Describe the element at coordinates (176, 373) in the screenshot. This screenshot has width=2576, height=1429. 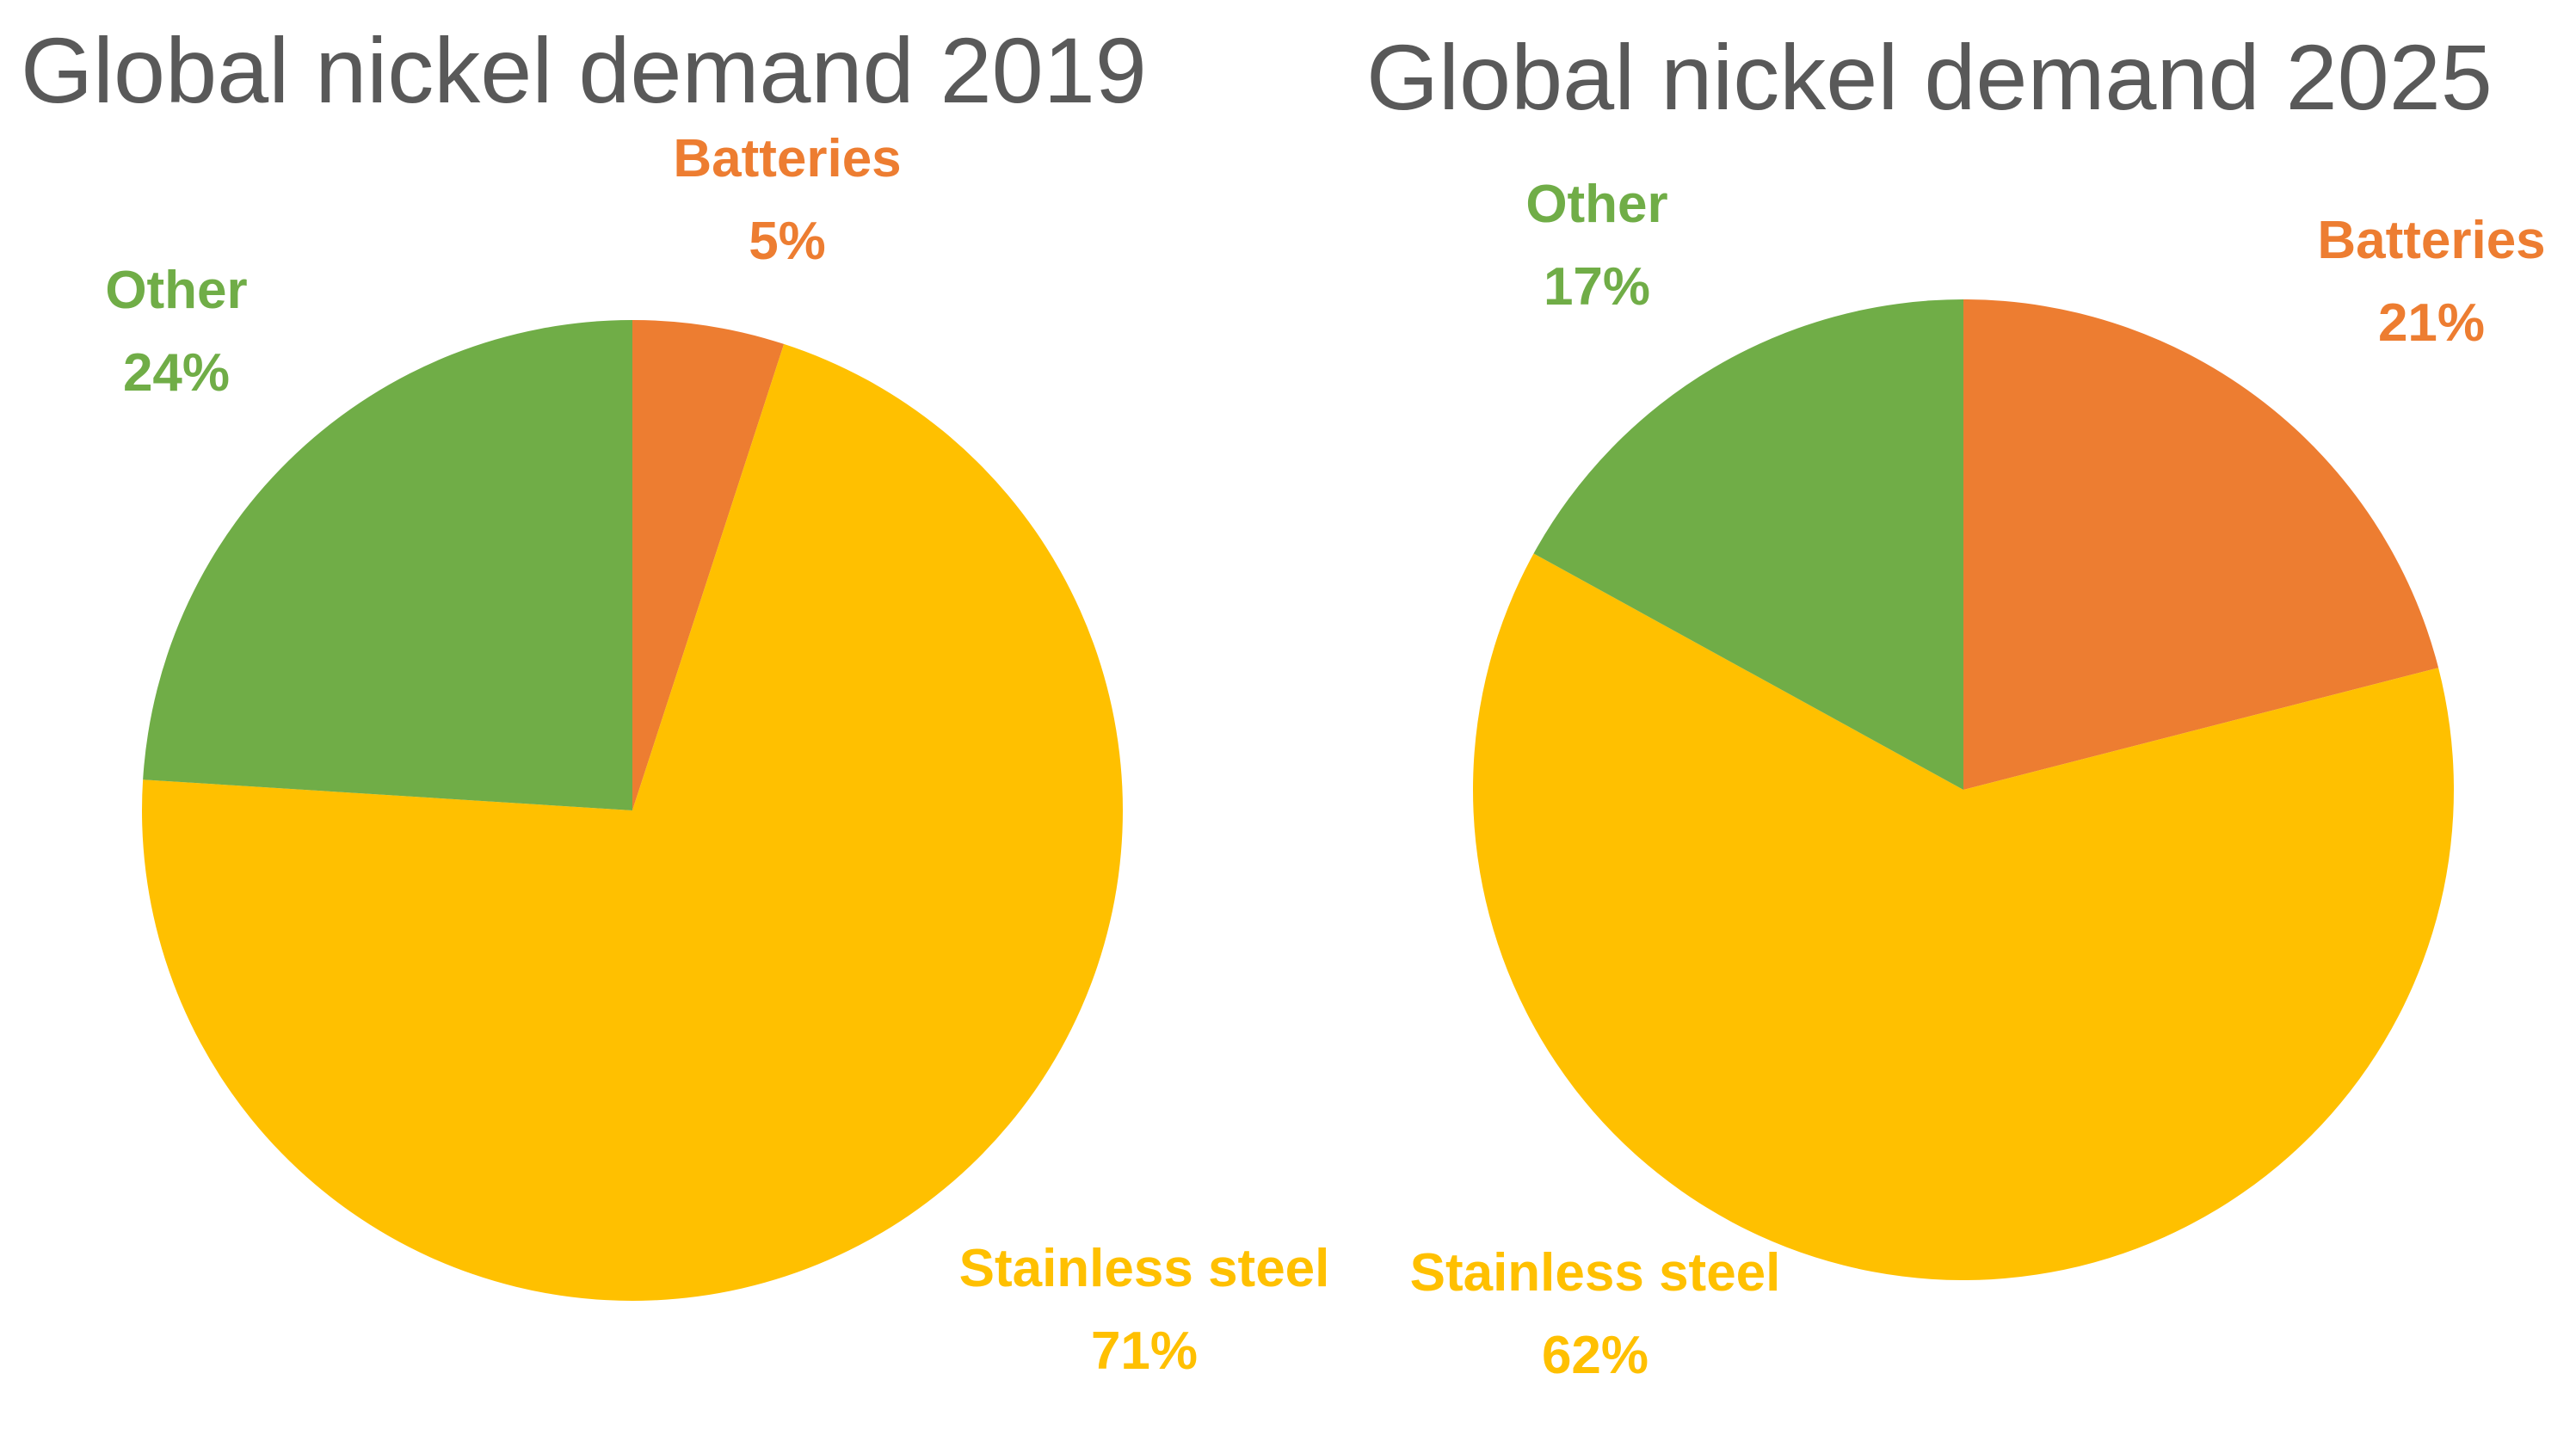
I see `slice-percent-label: 24%` at that location.